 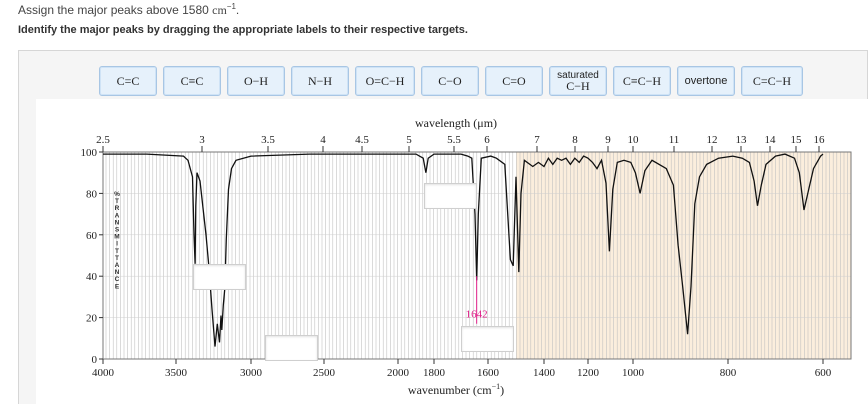 What do you see at coordinates (456, 123) in the screenshot?
I see `wavelength-axis-title: wavelength (μm)` at bounding box center [456, 123].